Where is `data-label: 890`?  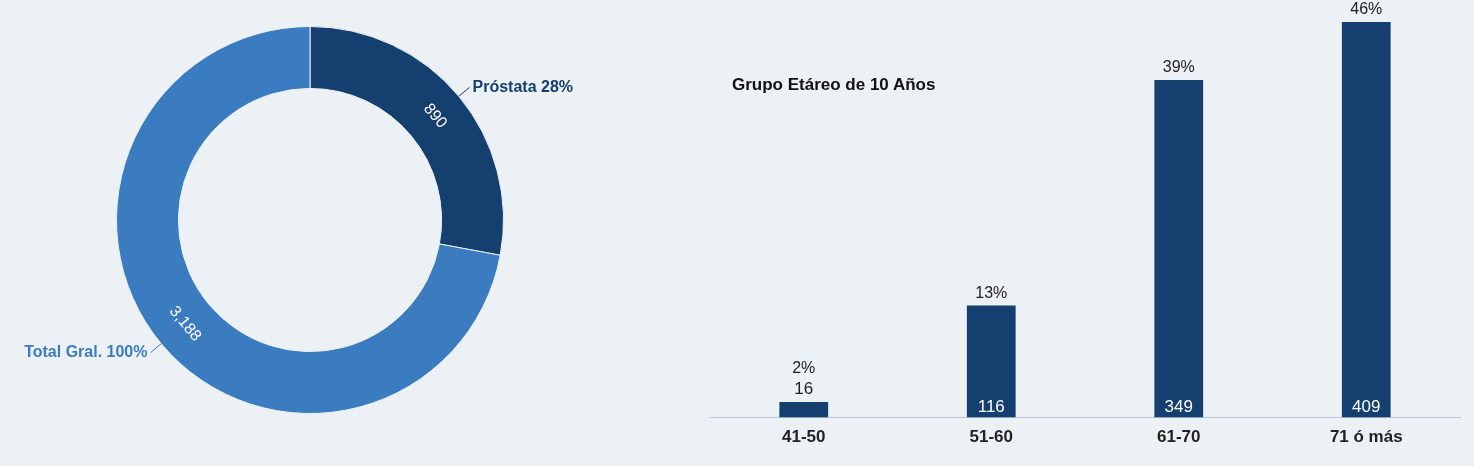 data-label: 890 is located at coordinates (435, 115).